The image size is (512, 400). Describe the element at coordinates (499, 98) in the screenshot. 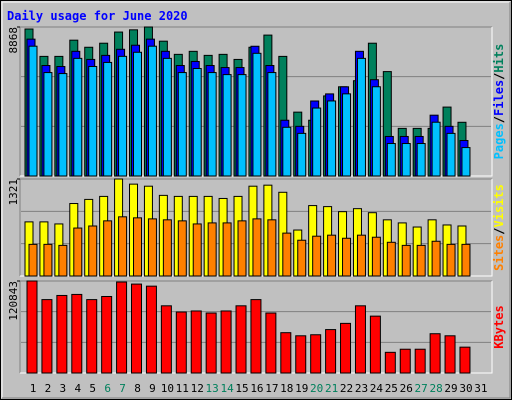

I see `legend-entry: Files` at that location.